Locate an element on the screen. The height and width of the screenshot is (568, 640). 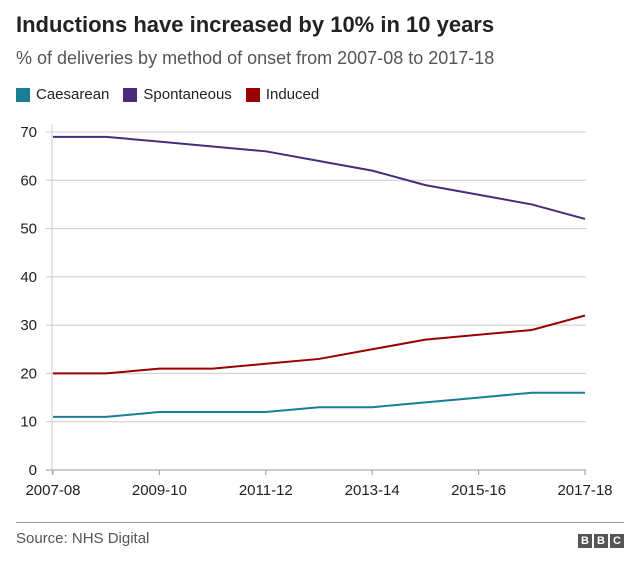
legend: Caesarean Spontaneous Induced is located at coordinates (167, 94).